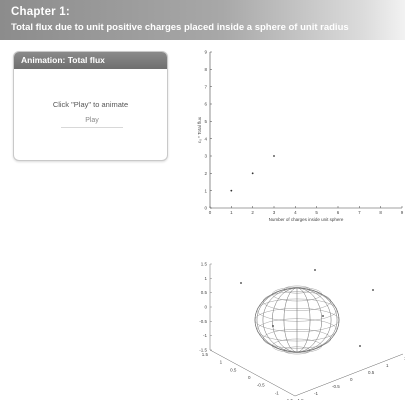 The image size is (405, 400). I want to click on x-tick-label: 3, so click(274, 212).